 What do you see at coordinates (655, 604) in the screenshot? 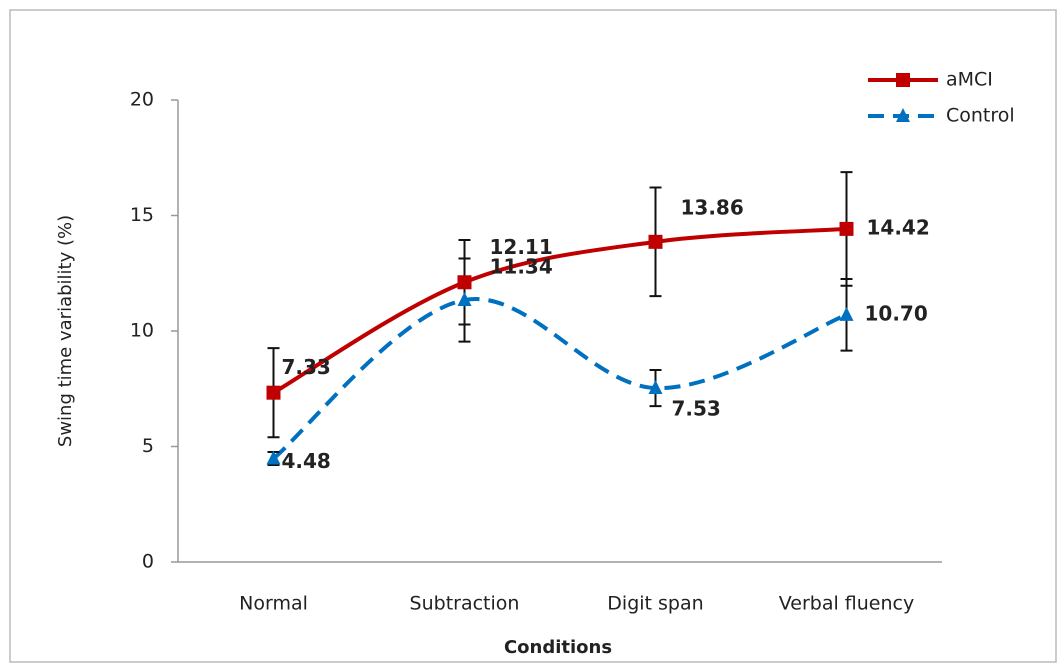
I see `x-tick-label: Digit span` at bounding box center [655, 604].